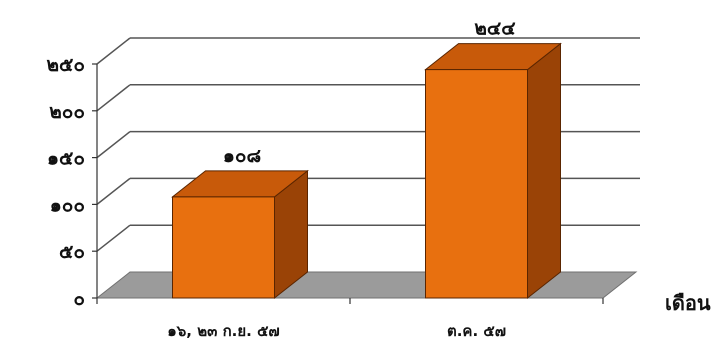  What do you see at coordinates (72, 252) in the screenshot?
I see `y-tick-label: ๕๐` at bounding box center [72, 252].